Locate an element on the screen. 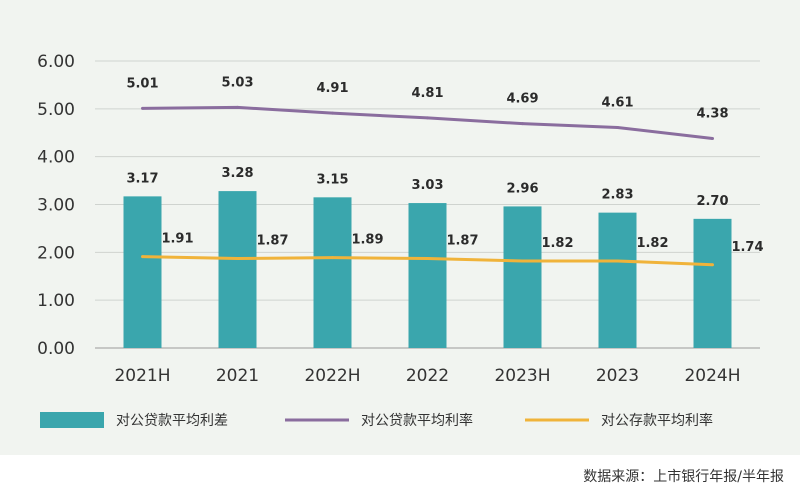 The width and height of the screenshot is (800, 499). y-tick-label: 5.00 is located at coordinates (56, 110).